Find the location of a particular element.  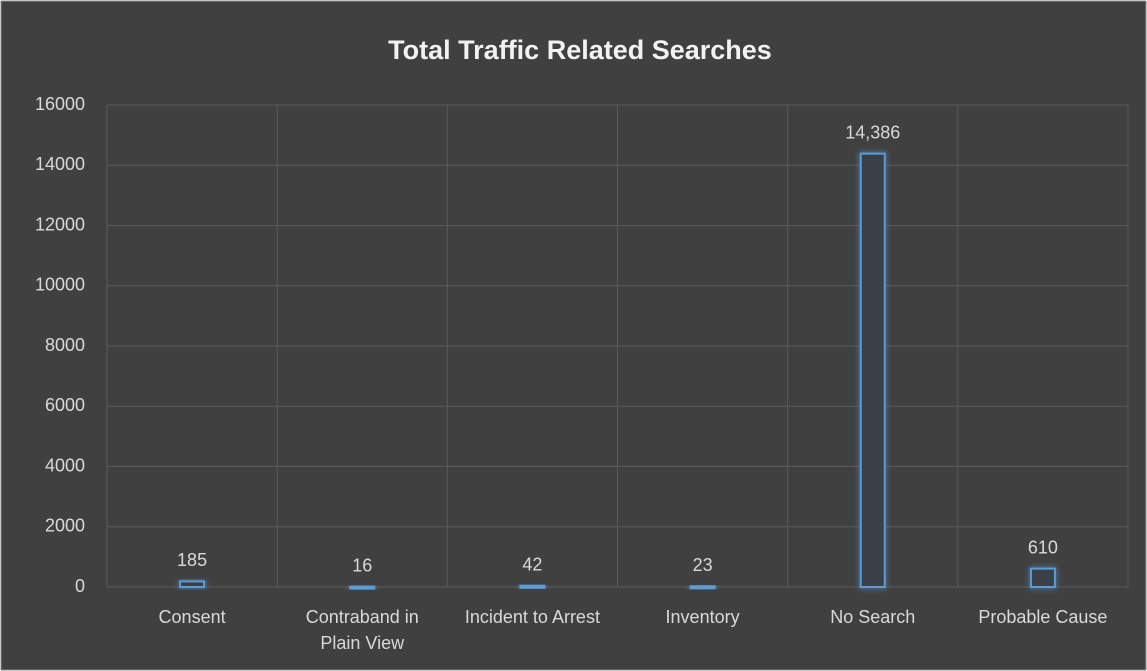

data-label: 185 is located at coordinates (192, 560).